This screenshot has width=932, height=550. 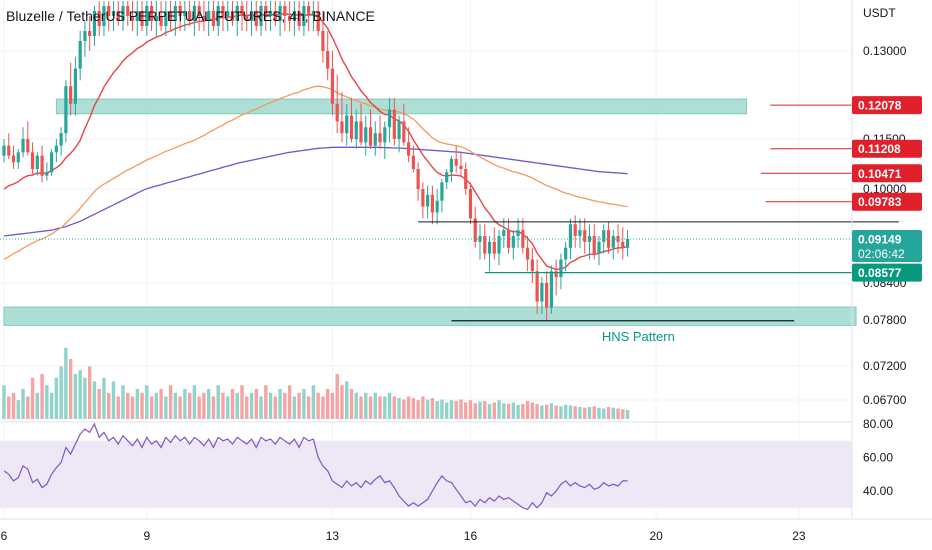 What do you see at coordinates (426, 474) in the screenshot?
I see `rsi-band` at bounding box center [426, 474].